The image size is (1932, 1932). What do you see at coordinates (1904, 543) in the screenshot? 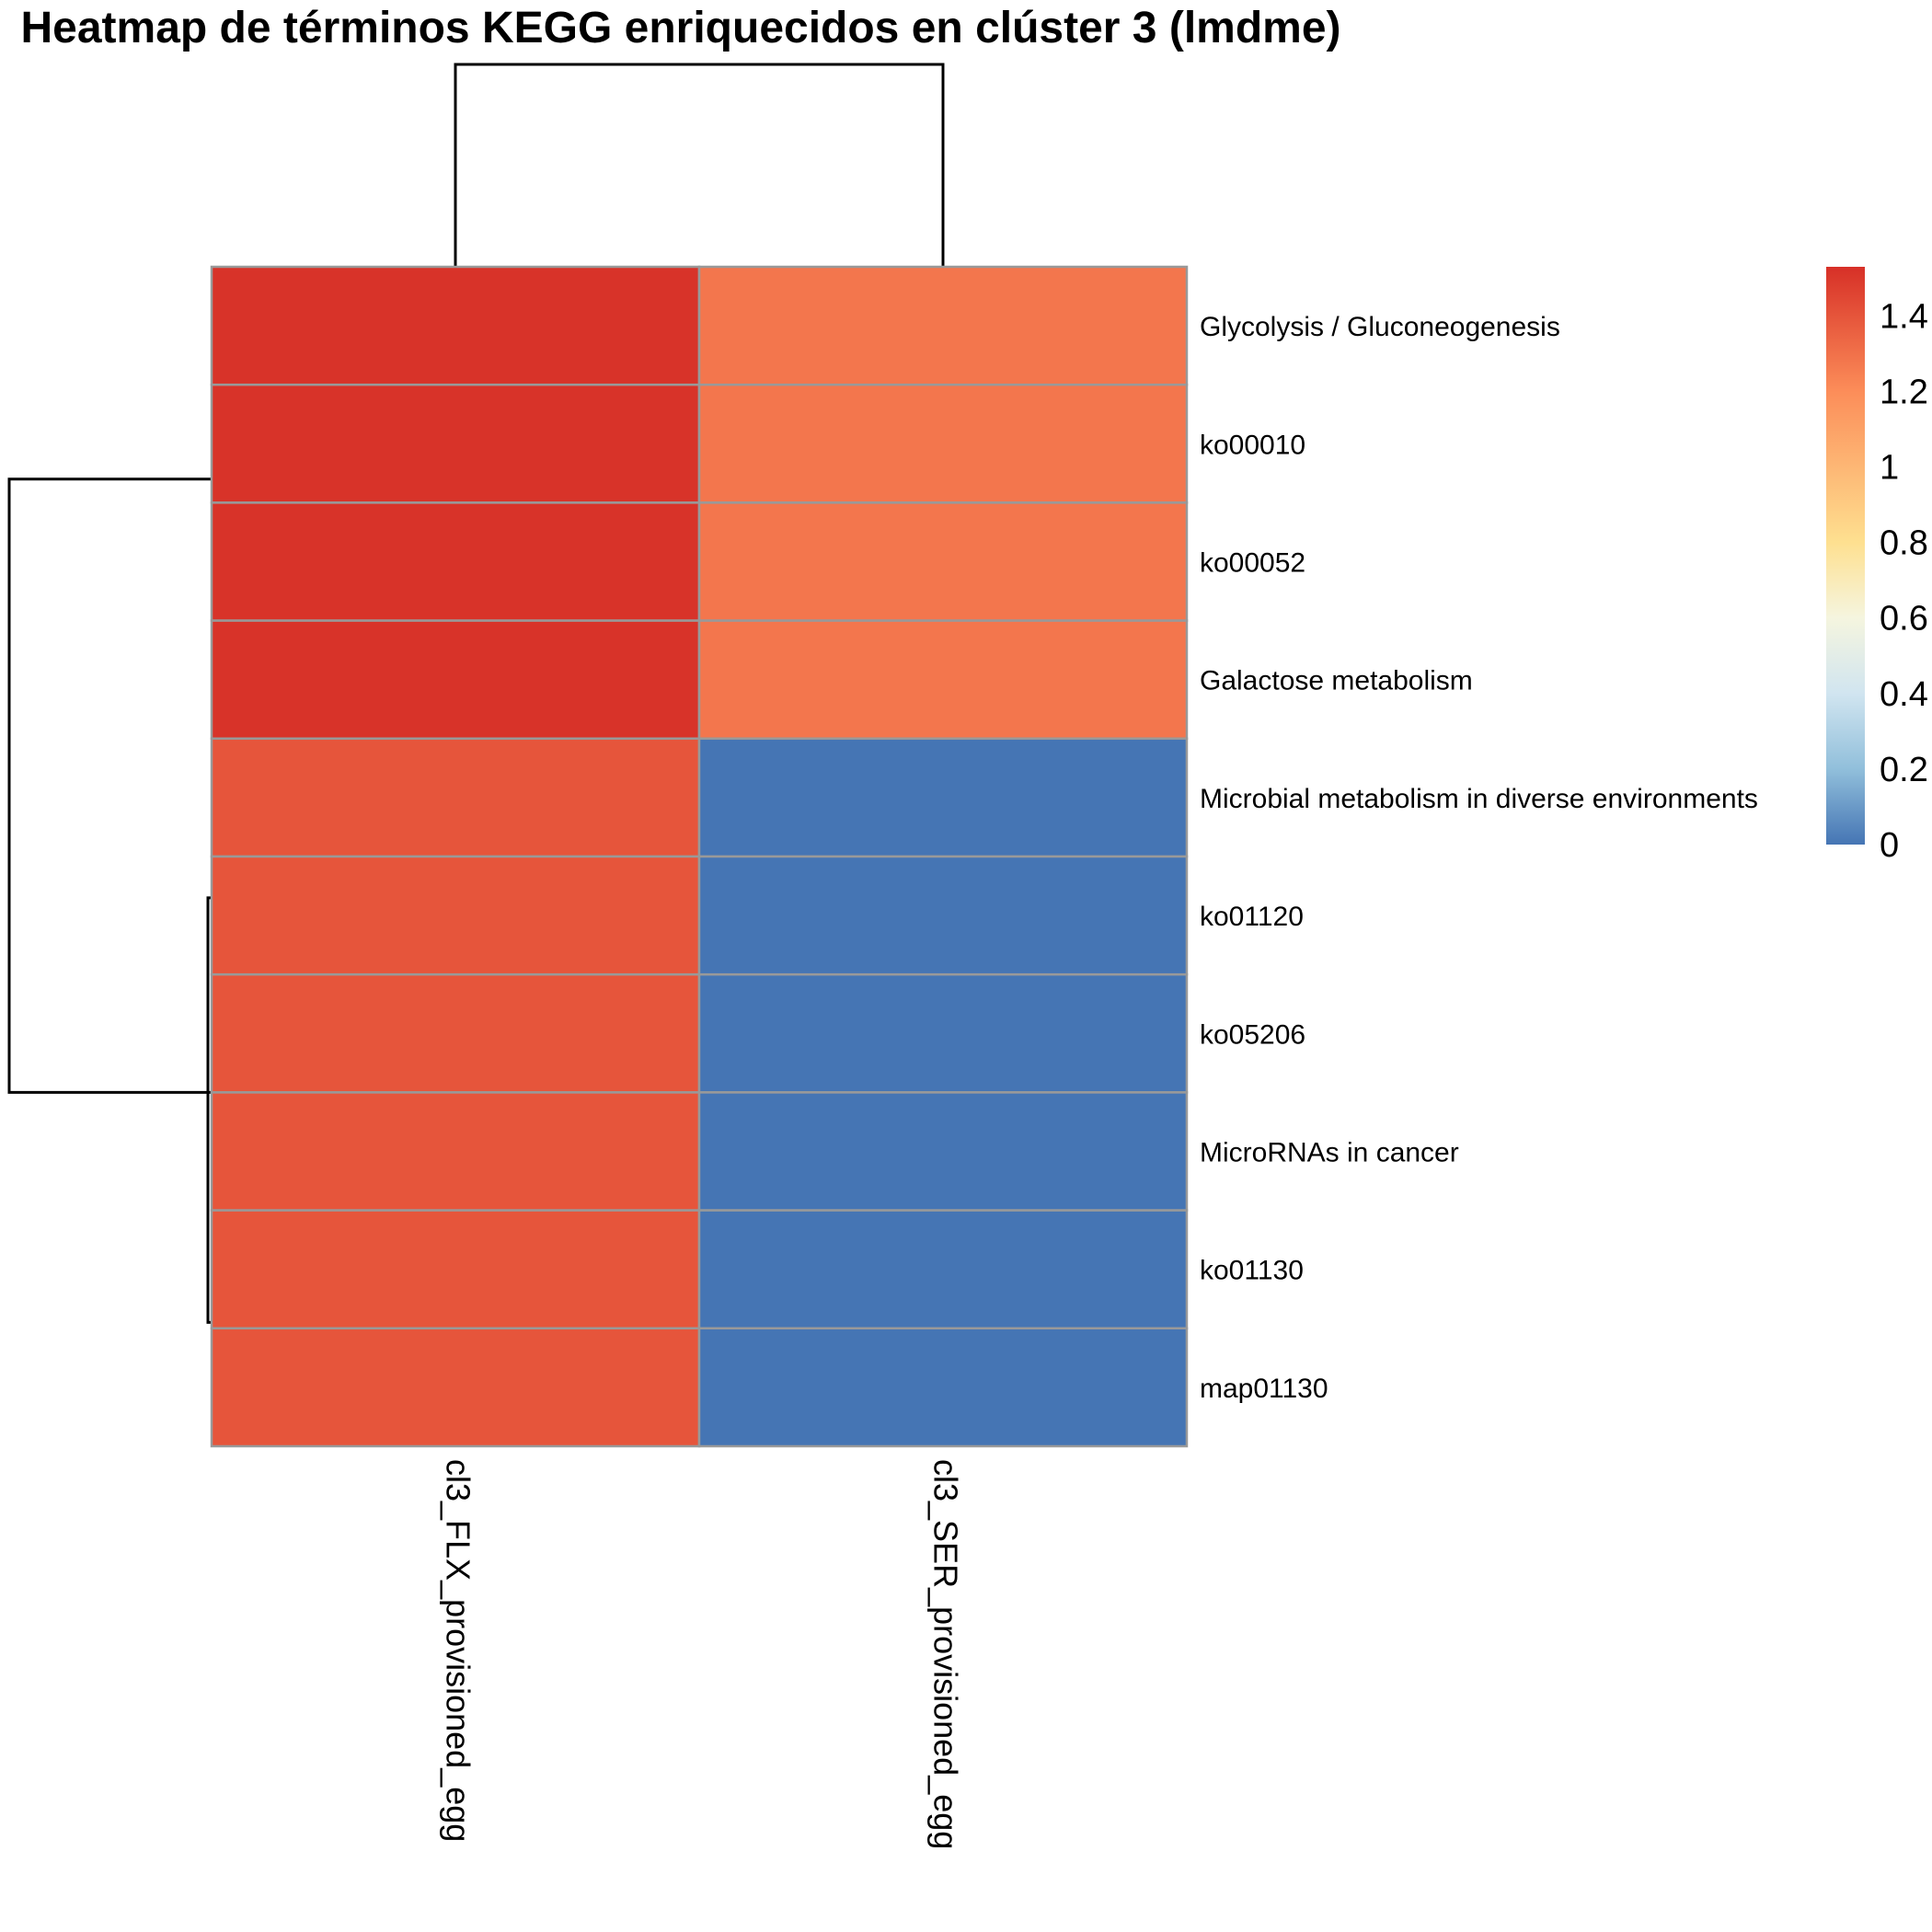
I see `legend-tick-label: 0.8` at bounding box center [1904, 543].